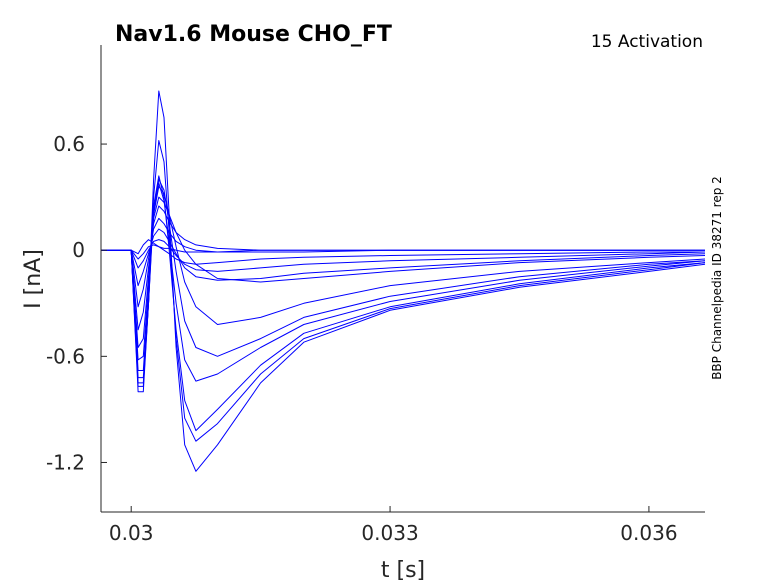  Describe the element at coordinates (65, 356) in the screenshot. I see `y-tick-label: -0.6` at that location.